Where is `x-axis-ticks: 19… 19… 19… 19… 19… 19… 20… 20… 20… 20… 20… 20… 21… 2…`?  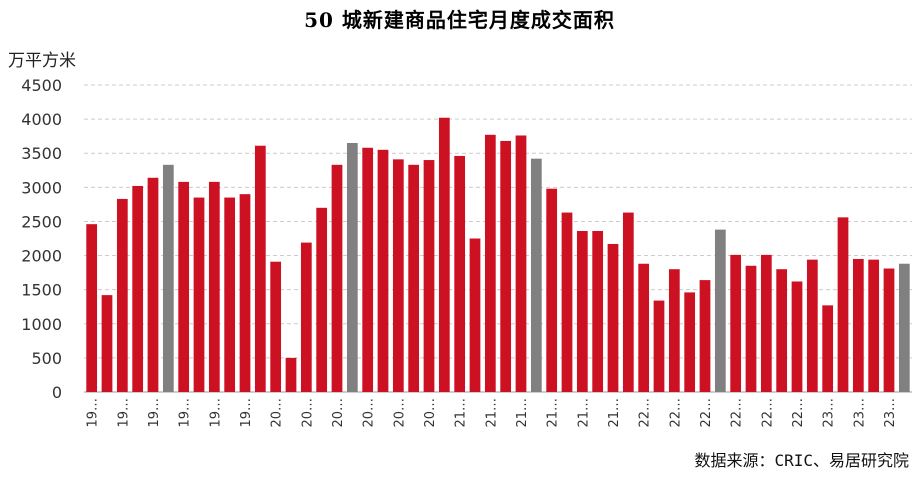 x-axis-ticks: 19… 19… 19… 19… 19… 19… 20… 20… 20… 20… 20… 20… 21… 2… is located at coordinates (492, 413).